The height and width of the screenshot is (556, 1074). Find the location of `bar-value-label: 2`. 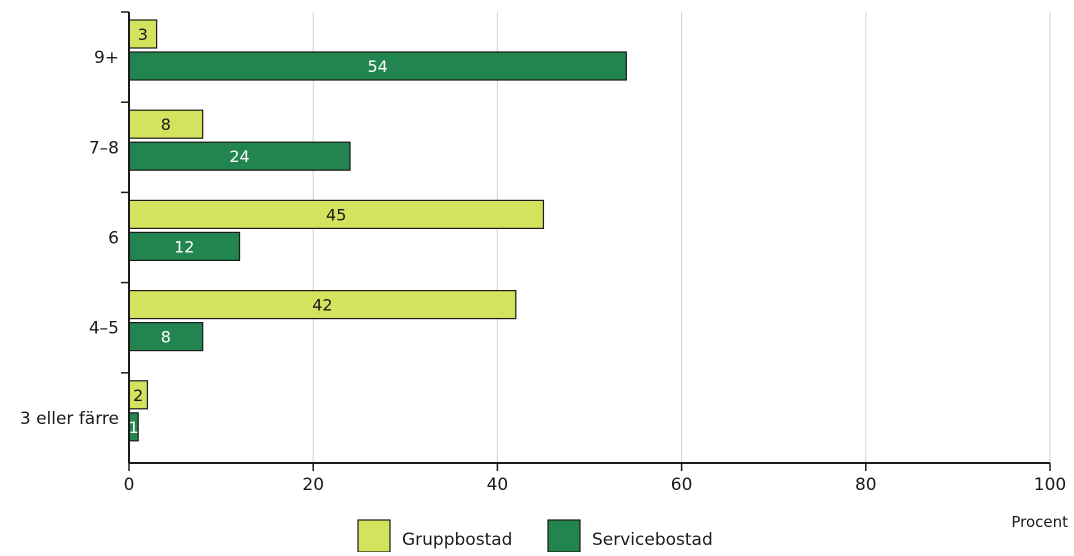

bar-value-label: 2 is located at coordinates (138, 395).